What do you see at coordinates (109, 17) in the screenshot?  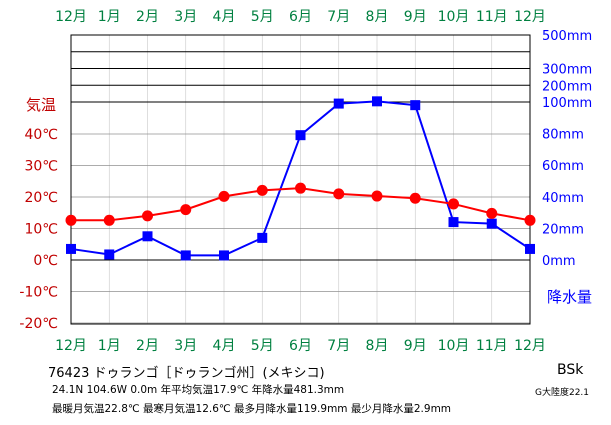 I see `month-label-top: 1月` at bounding box center [109, 17].